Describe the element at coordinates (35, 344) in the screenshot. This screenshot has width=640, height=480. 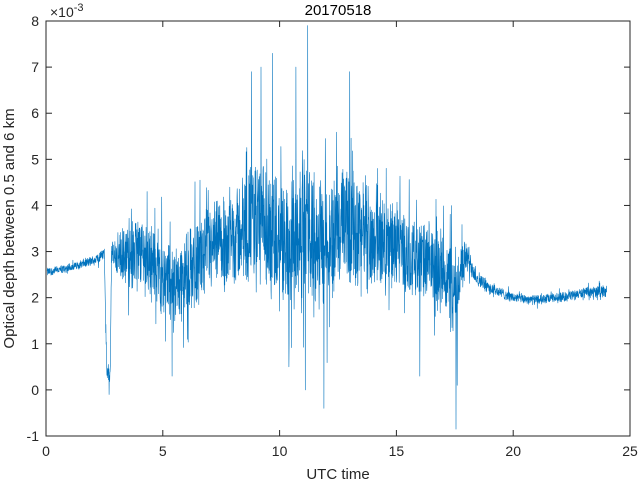
I see `y-tick-label: 1` at that location.